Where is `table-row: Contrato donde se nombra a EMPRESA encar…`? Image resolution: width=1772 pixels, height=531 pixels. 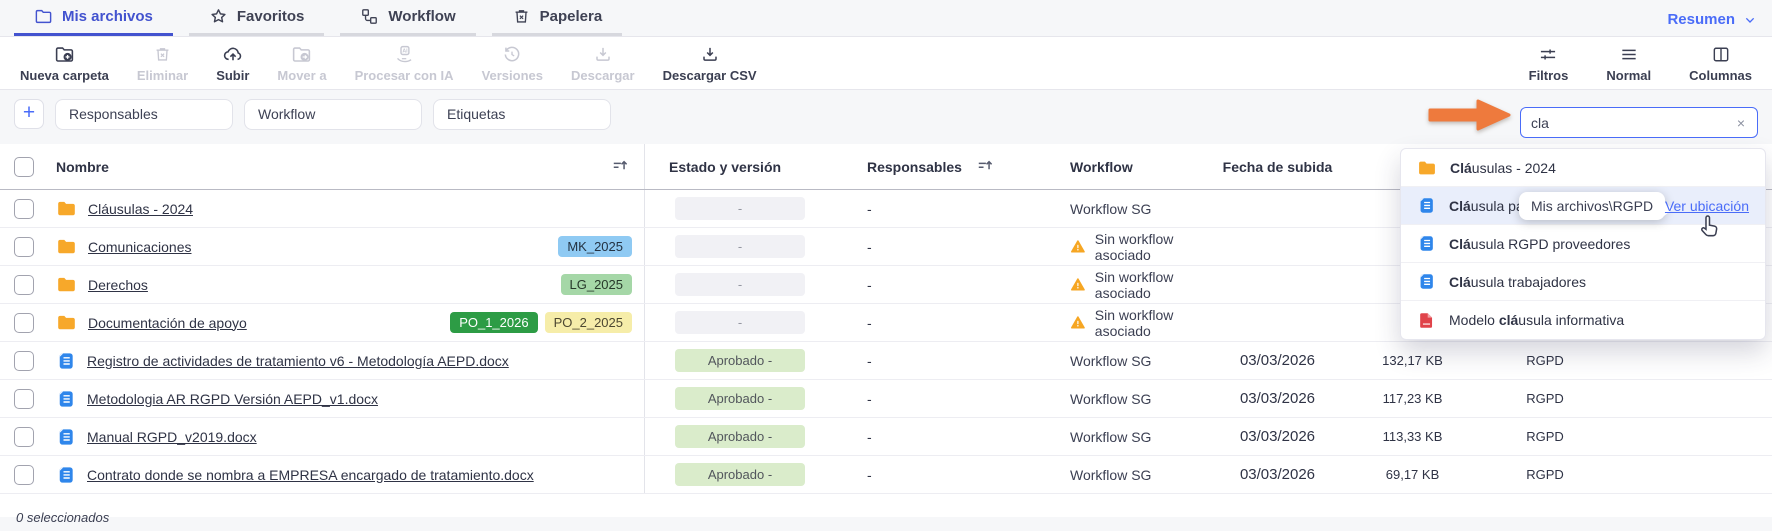 table-row: Contrato donde se nombra a EMPRESA encar… is located at coordinates (886, 475).